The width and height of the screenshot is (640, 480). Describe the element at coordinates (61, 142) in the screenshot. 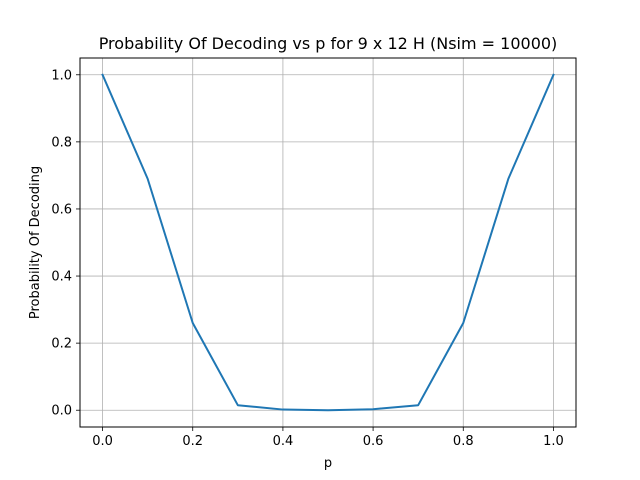

I see `y-tick-label: 0.8` at that location.